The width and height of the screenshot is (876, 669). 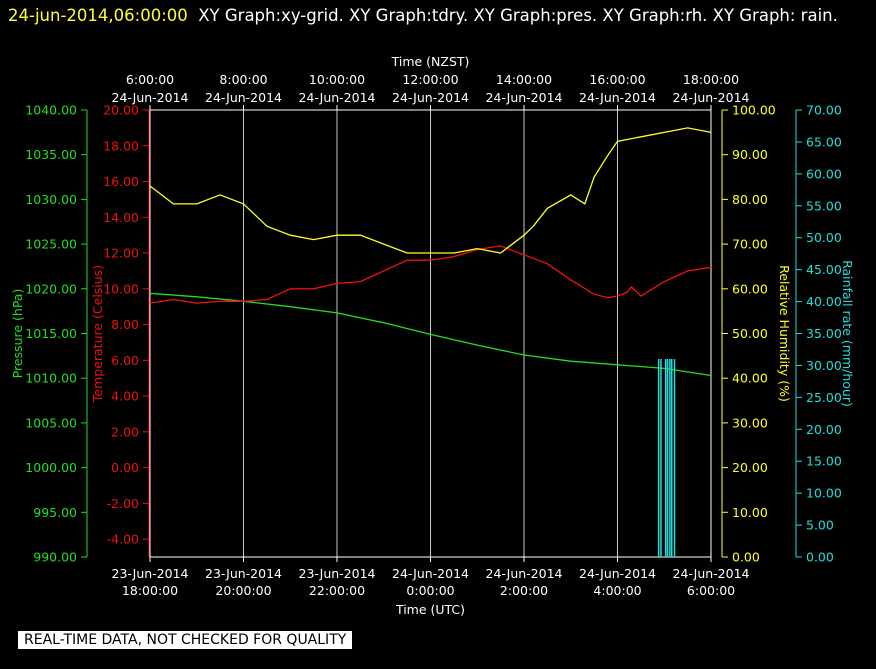 What do you see at coordinates (17, 334) in the screenshot?
I see `pressure-axis-label: Pressure (hPa)` at bounding box center [17, 334].